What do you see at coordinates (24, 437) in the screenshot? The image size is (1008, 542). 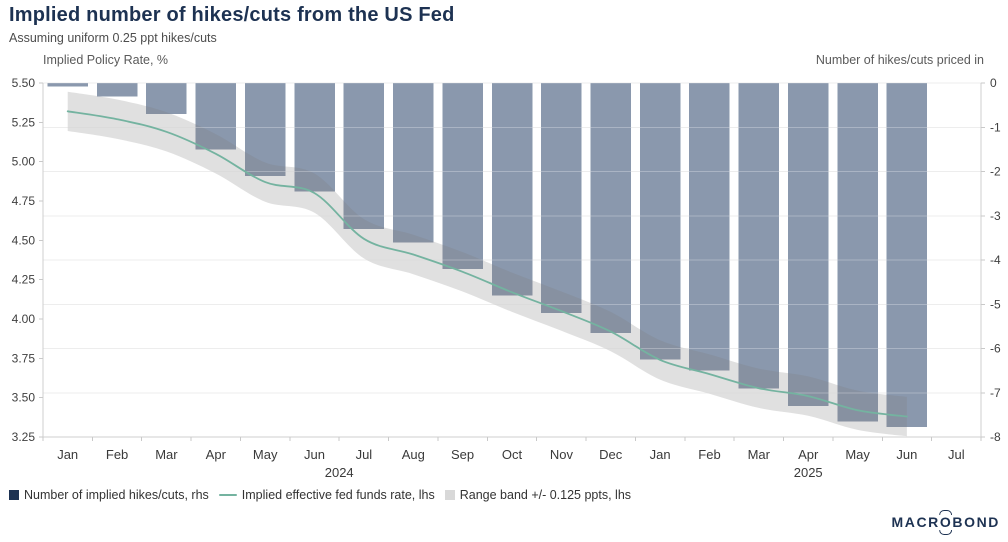 I see `left-tick-label: 3.25` at bounding box center [24, 437].